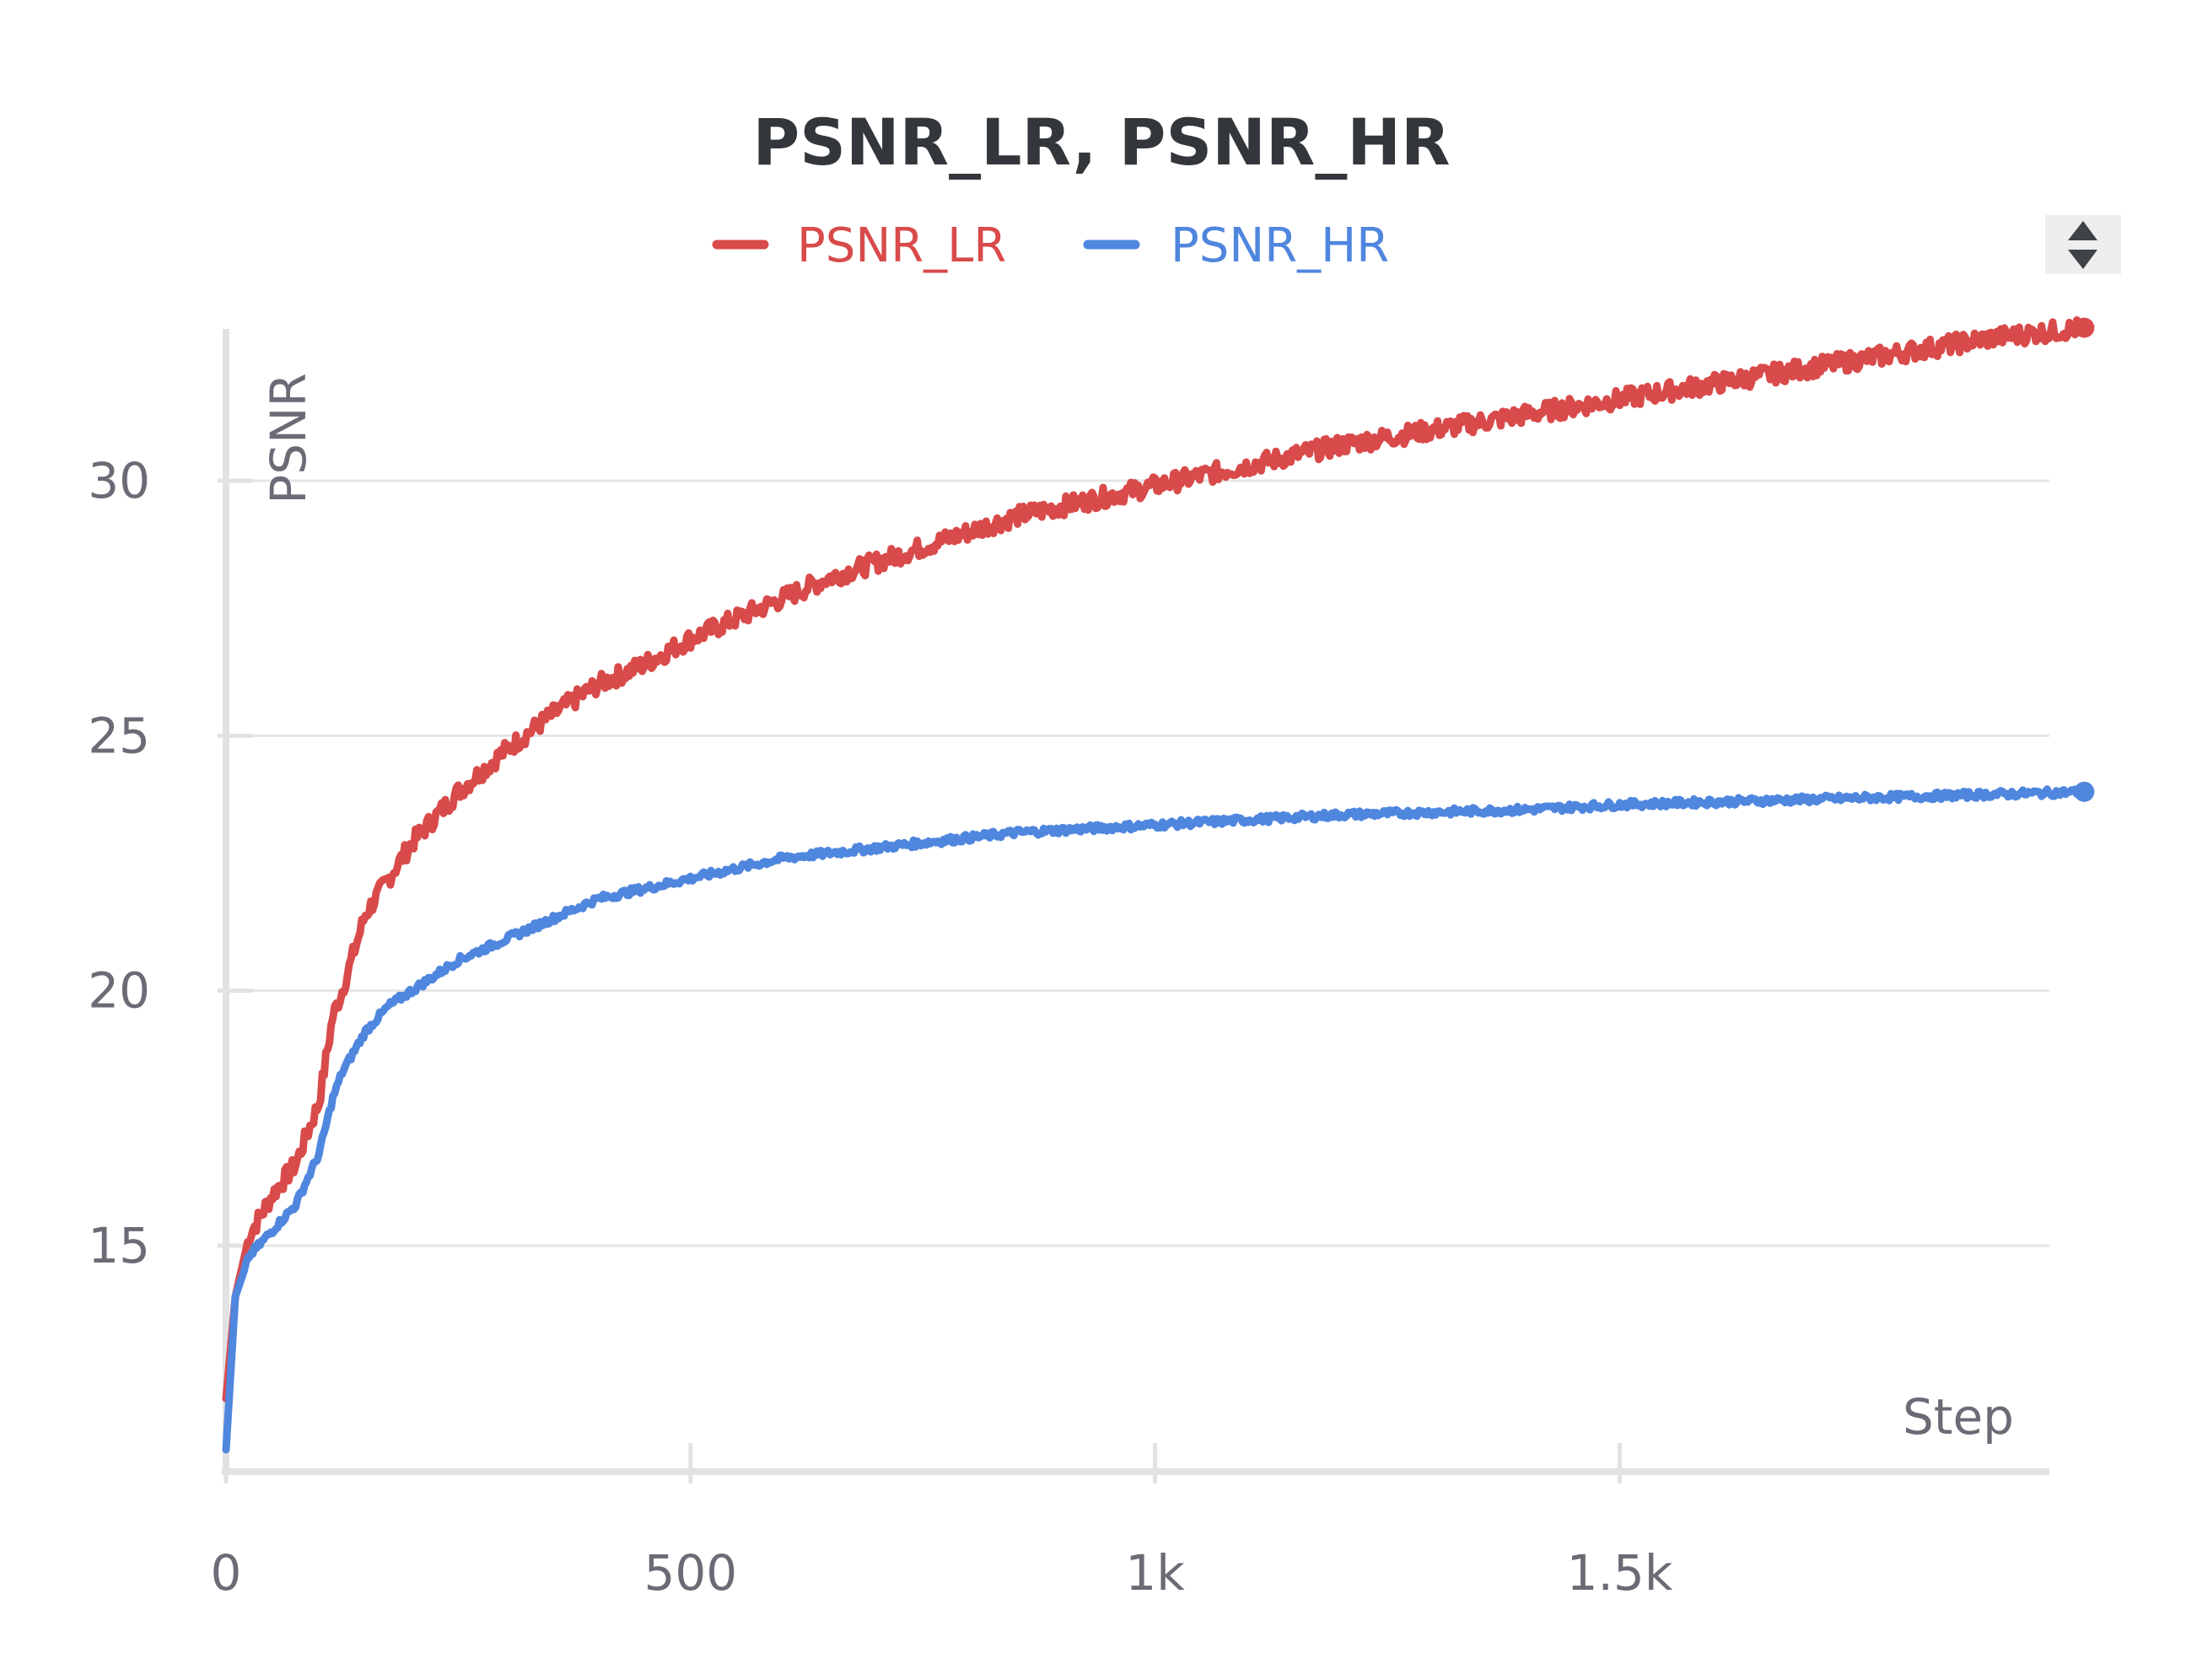  I want to click on x-tick-label: 0, so click(226, 1573).